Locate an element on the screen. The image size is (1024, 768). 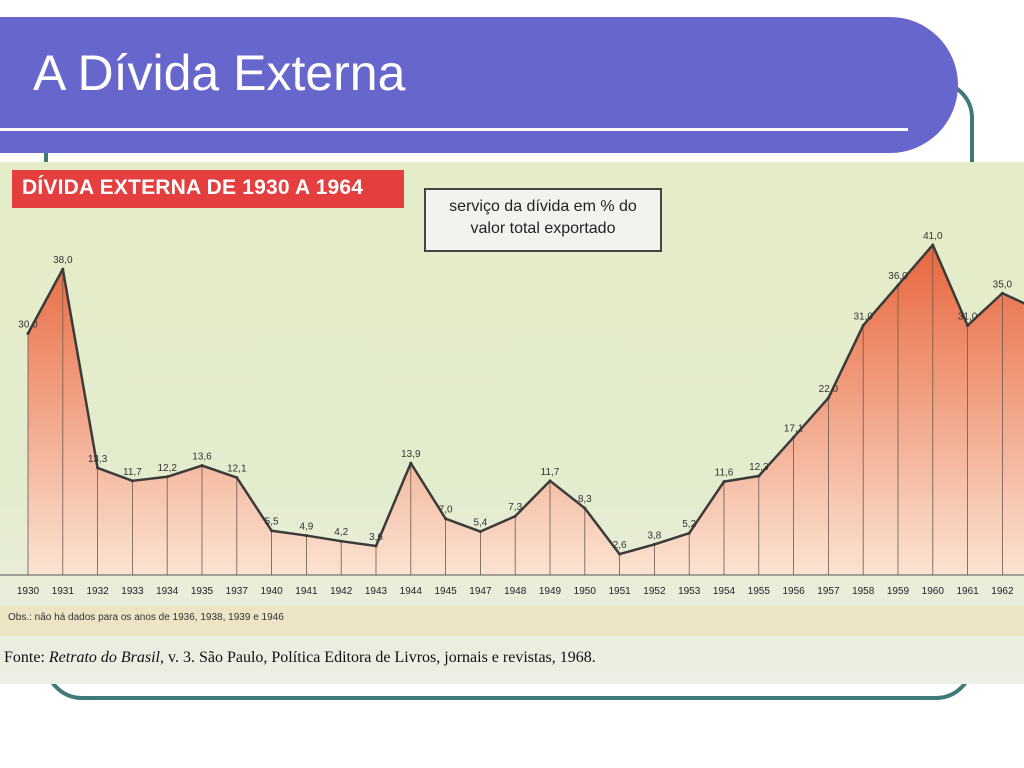
data-label: 5,4 is located at coordinates (480, 523).